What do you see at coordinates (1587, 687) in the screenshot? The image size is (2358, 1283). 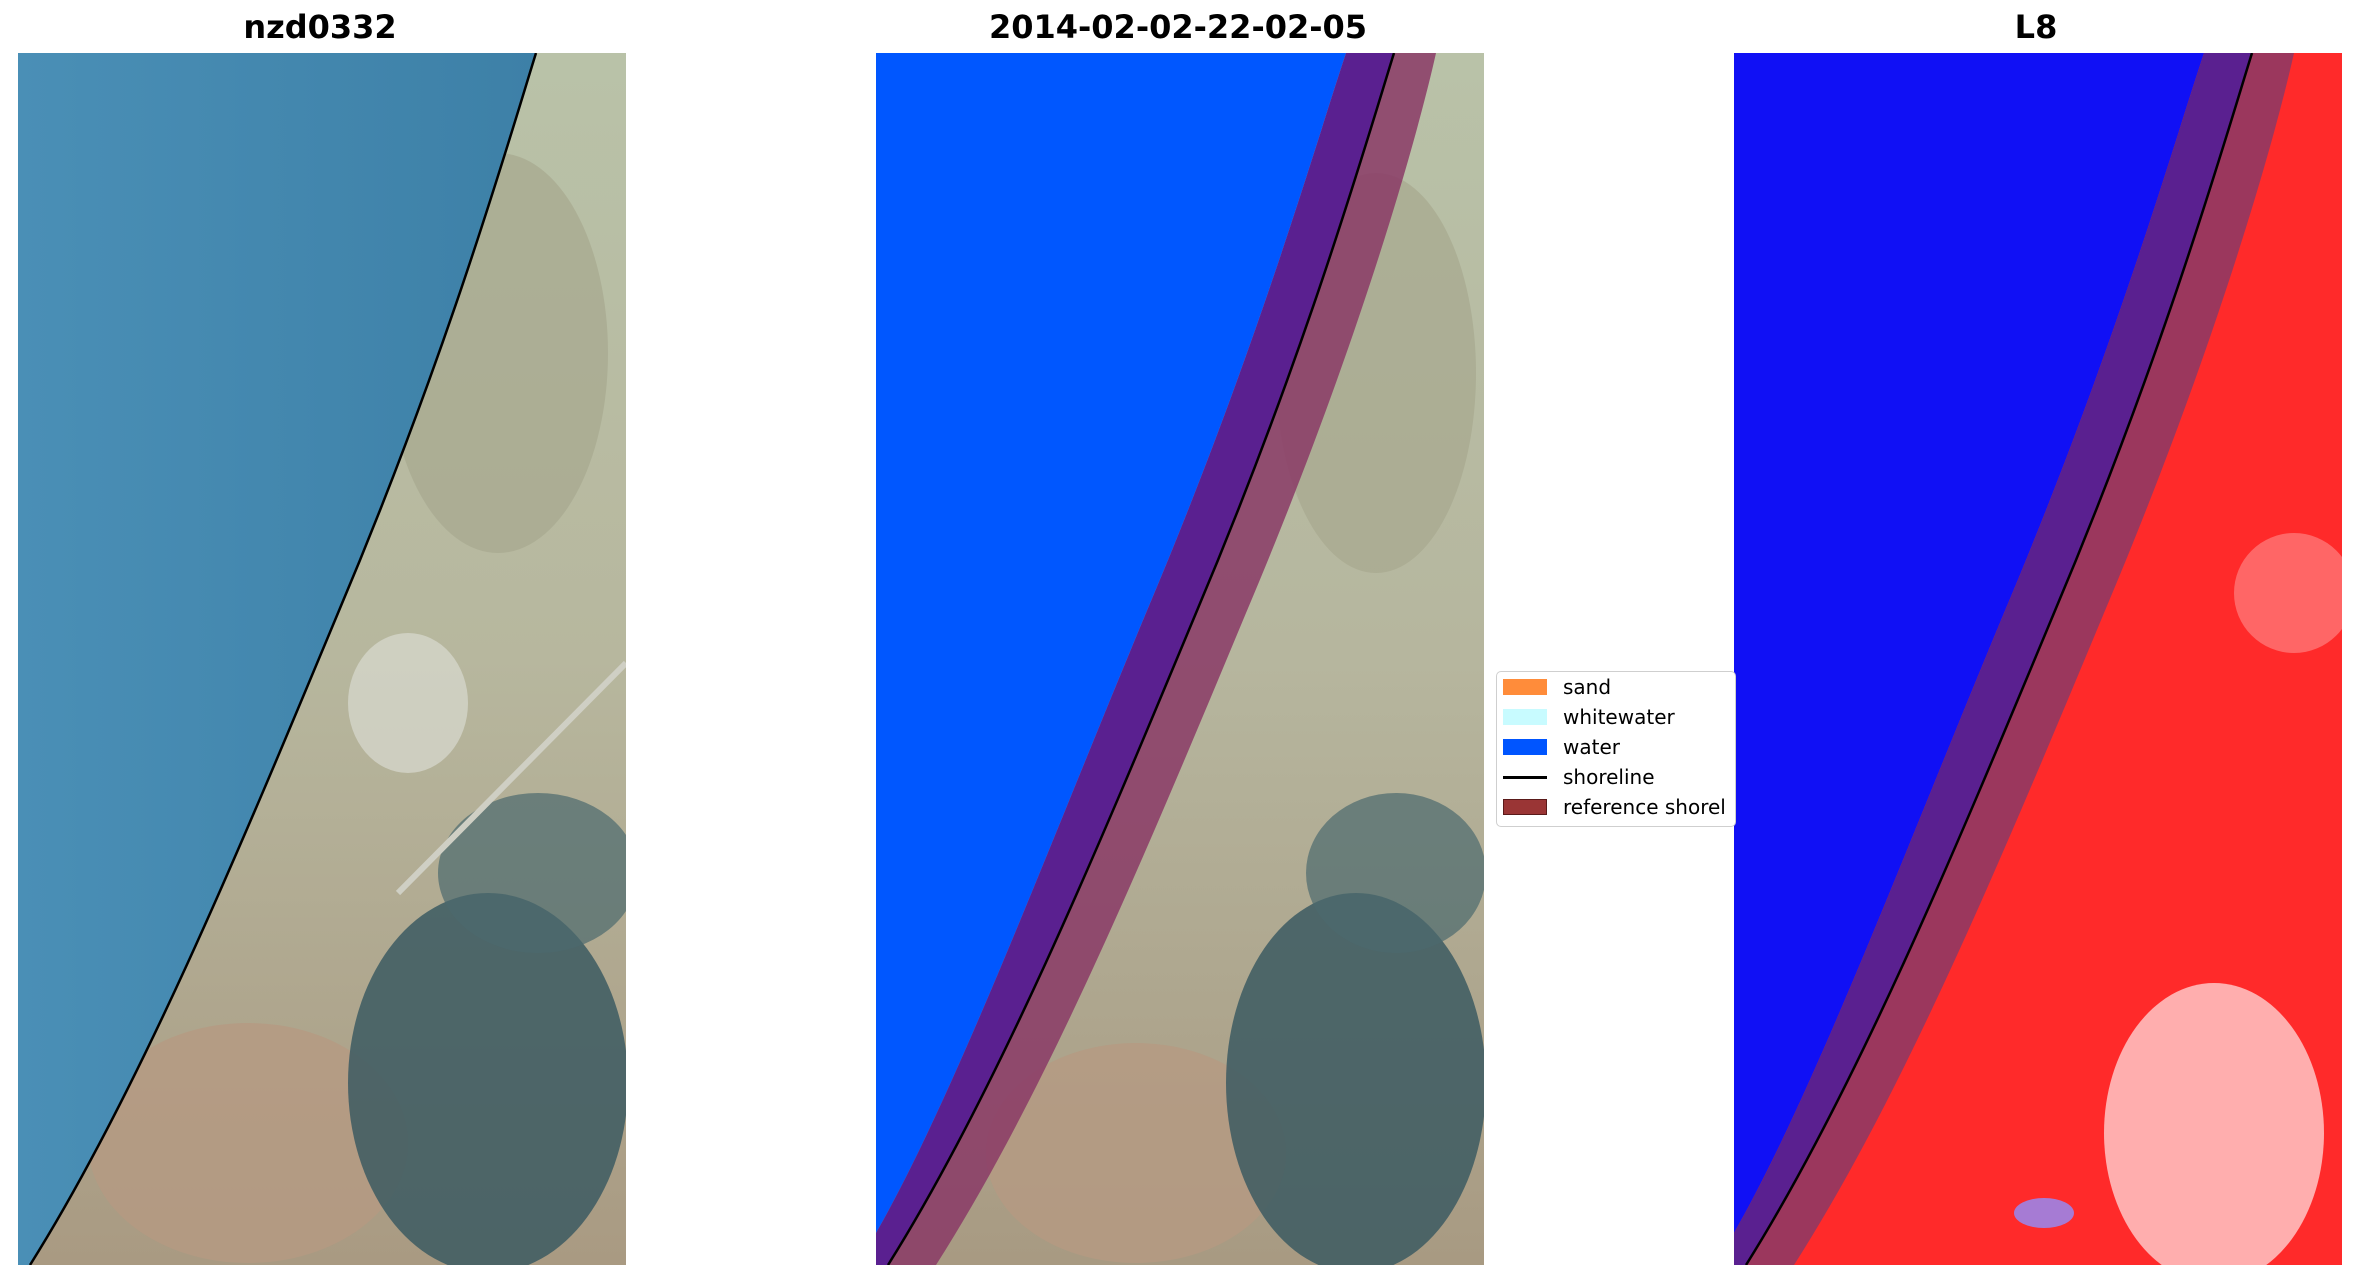 I see `legend-label: sand` at bounding box center [1587, 687].